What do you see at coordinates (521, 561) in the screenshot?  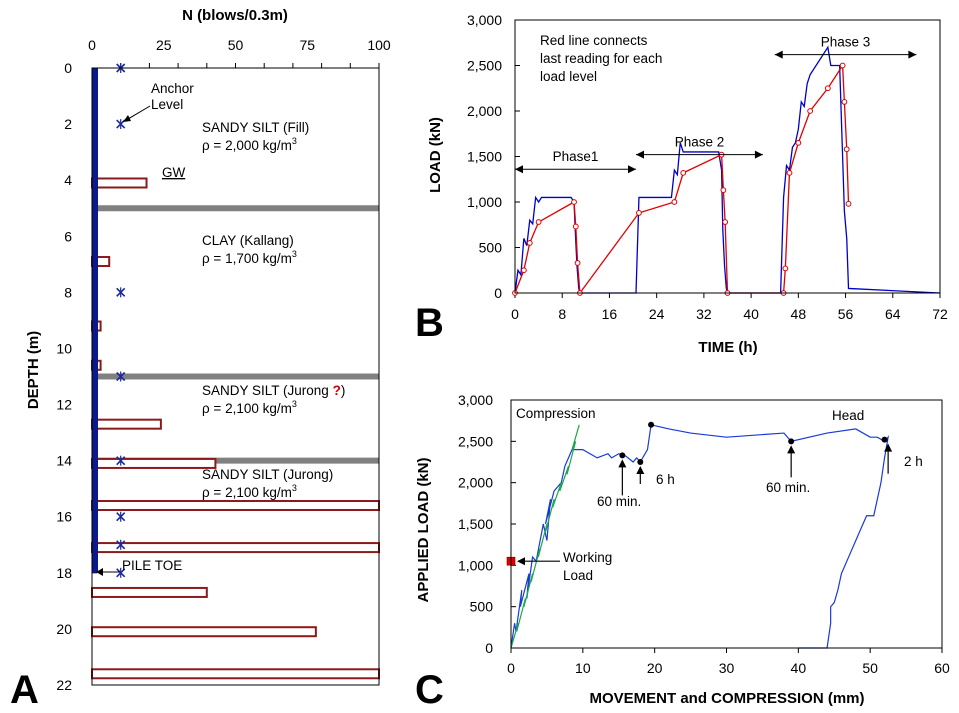 I see `working-load-arrow-head` at bounding box center [521, 561].